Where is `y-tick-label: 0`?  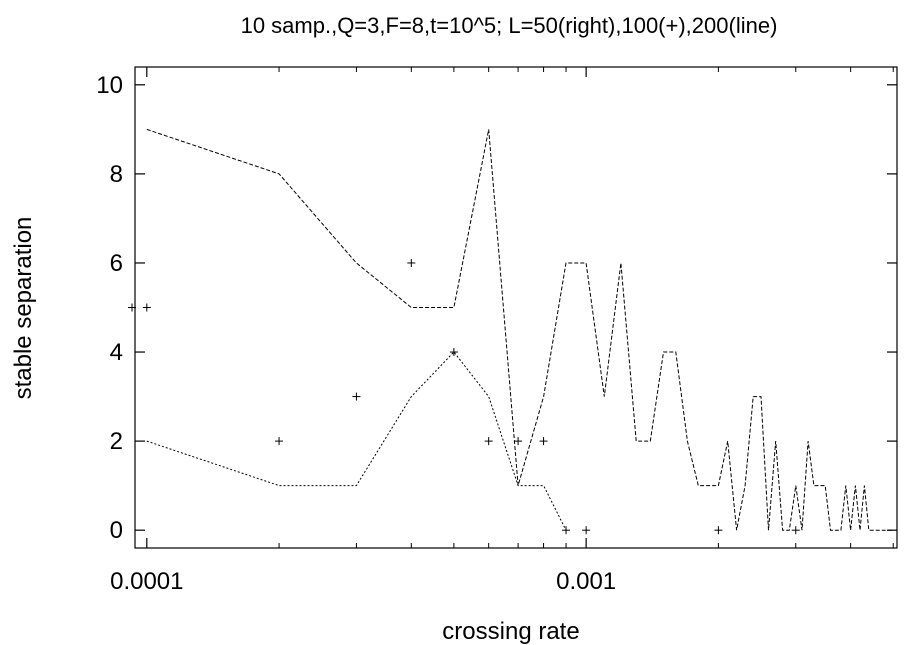
y-tick-label: 0 is located at coordinates (116, 530).